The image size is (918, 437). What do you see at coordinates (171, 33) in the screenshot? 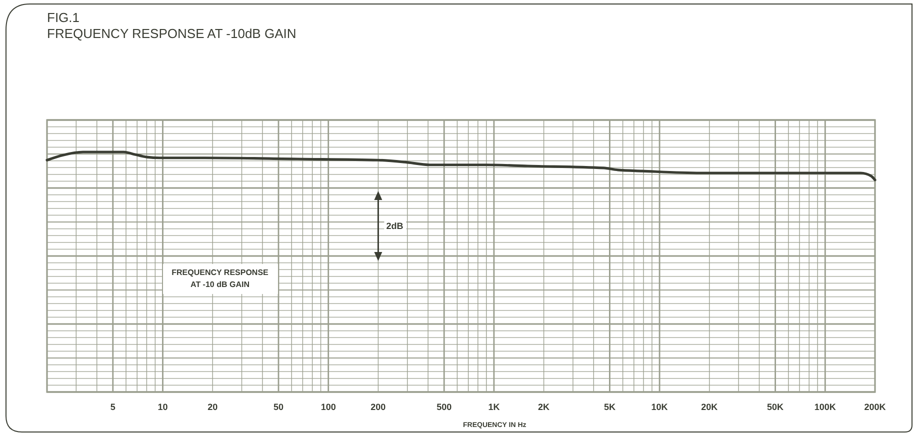
I see `chart-subtitle: FREQUENCY RESPONSE AT -10dB GAIN` at bounding box center [171, 33].